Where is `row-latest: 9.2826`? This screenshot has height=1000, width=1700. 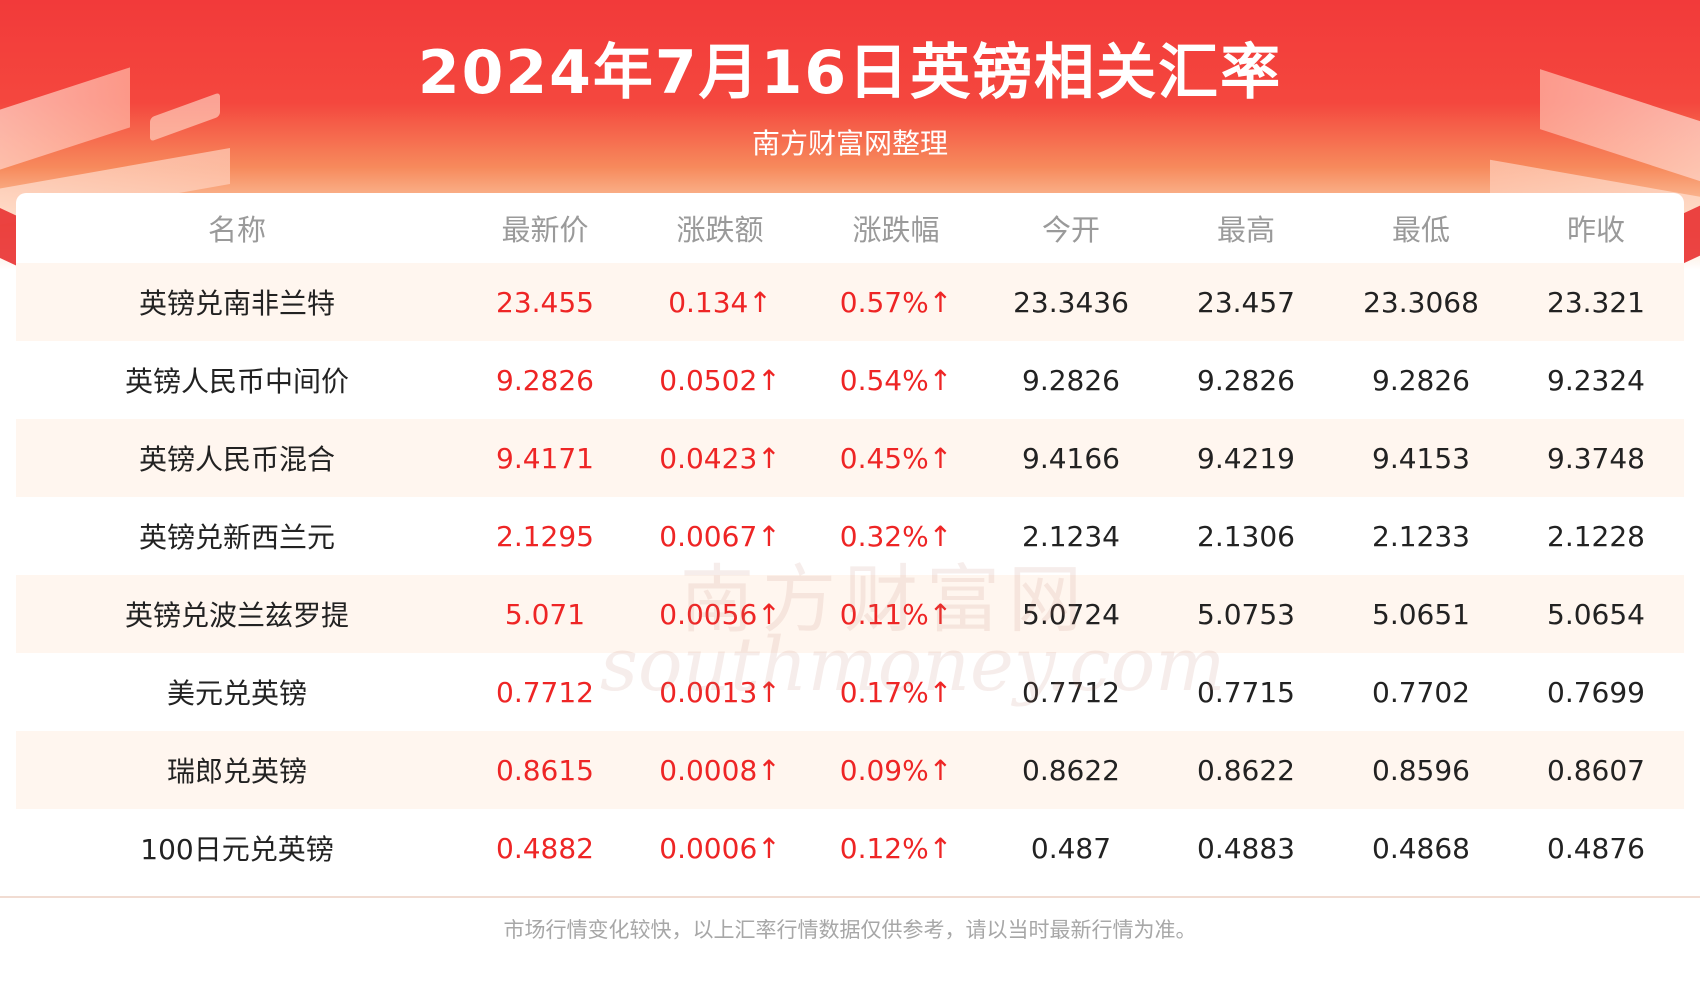
row-latest: 9.2826 is located at coordinates (545, 380).